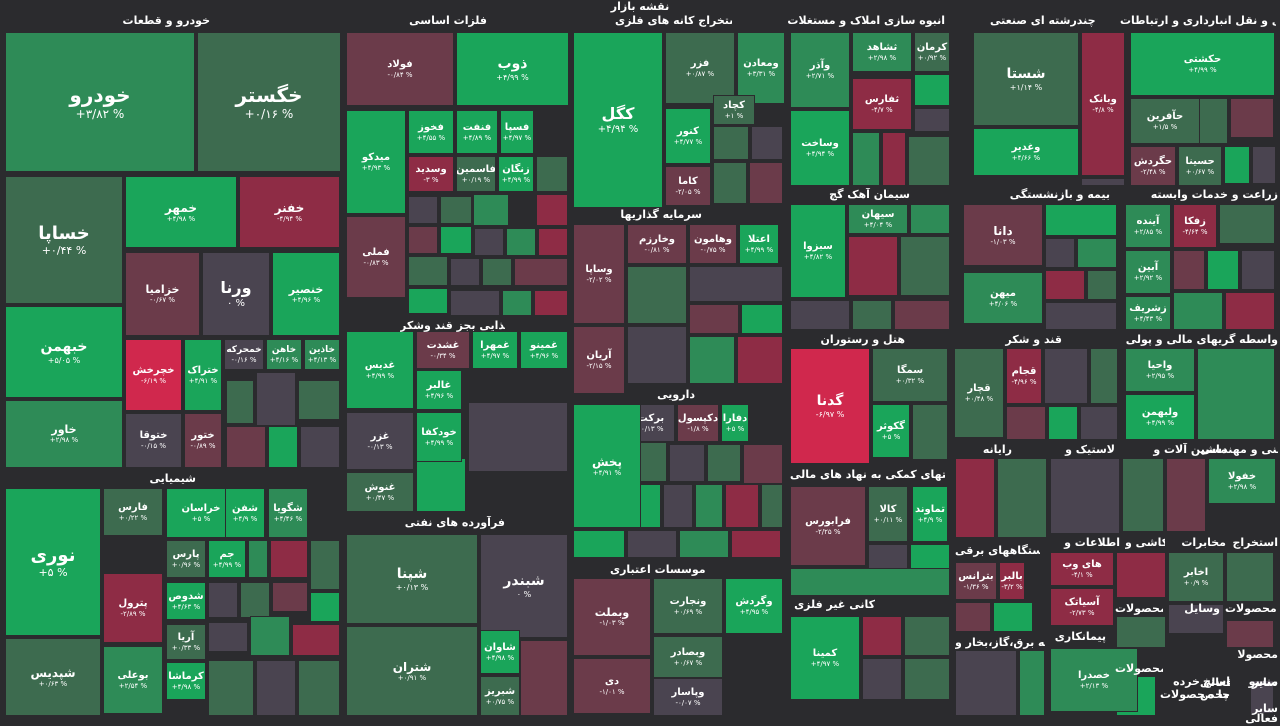 Image resolution: width=1280 pixels, height=726 pixels. I want to click on stock-tile: ختور -۰/۸۹ %, so click(203, 440).